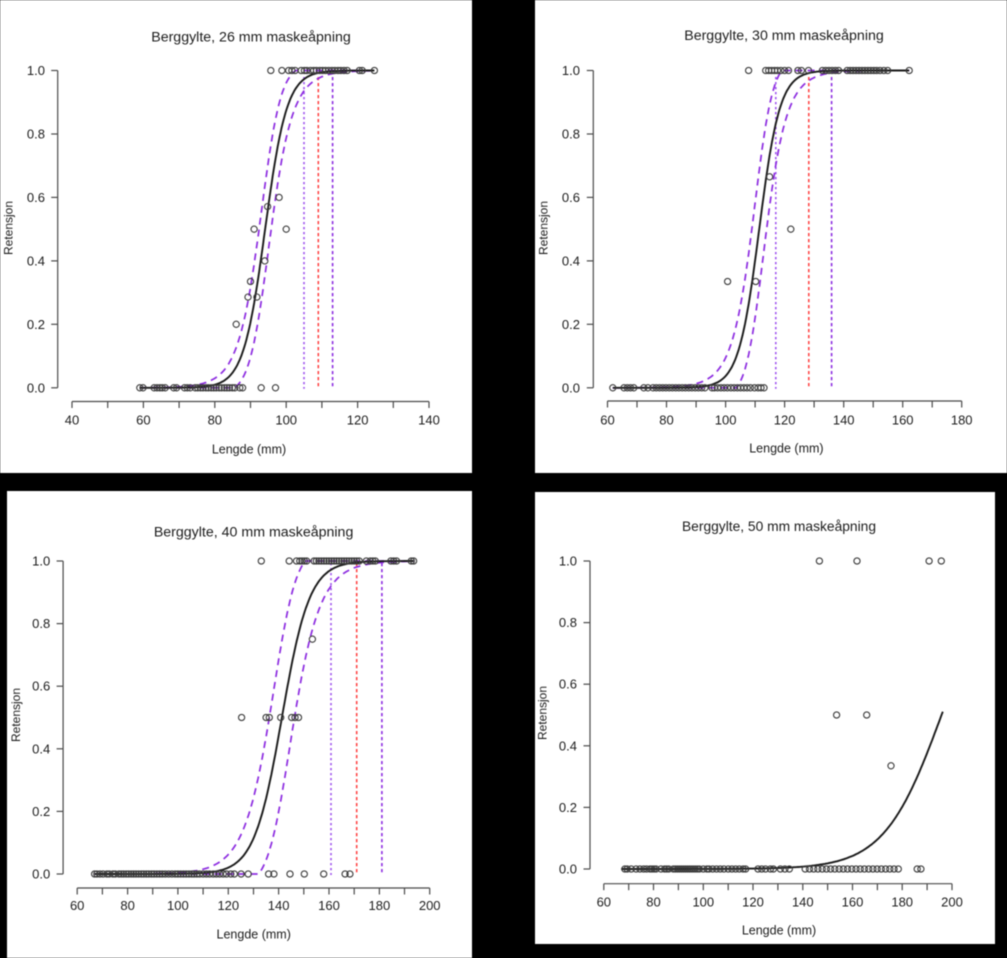  What do you see at coordinates (784, 36) in the screenshot?
I see `svg-text: Berggylte, 30 mm maskeåpning` at bounding box center [784, 36].